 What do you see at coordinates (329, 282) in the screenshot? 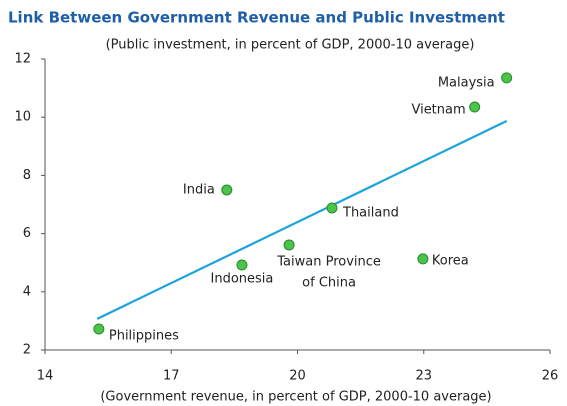
I see `point-label: of China` at bounding box center [329, 282].